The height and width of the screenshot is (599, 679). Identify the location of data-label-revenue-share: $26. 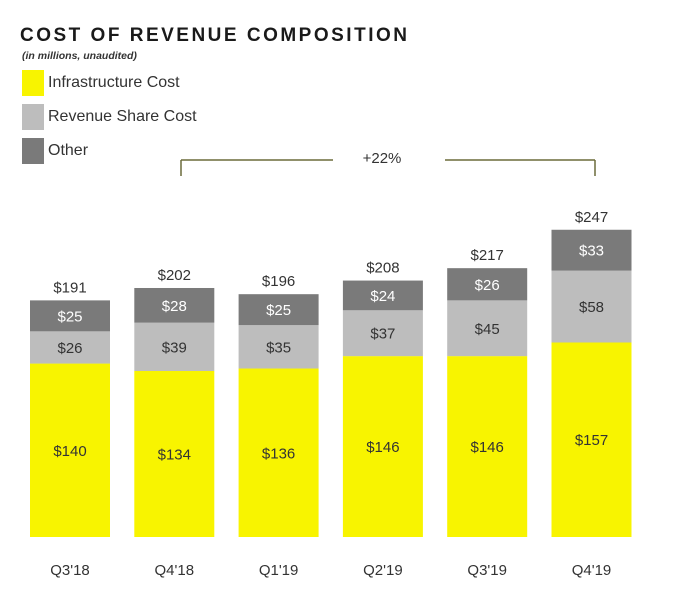
(69, 348).